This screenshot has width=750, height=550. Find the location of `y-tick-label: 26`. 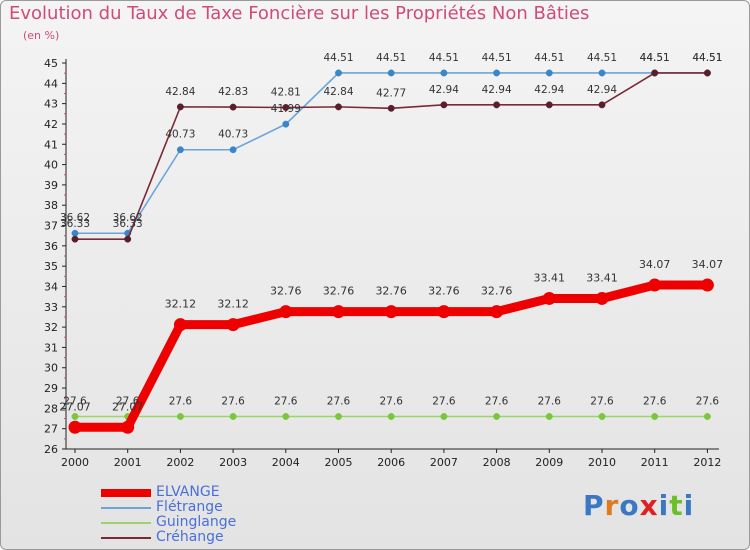

y-tick-label: 26 is located at coordinates (51, 449).